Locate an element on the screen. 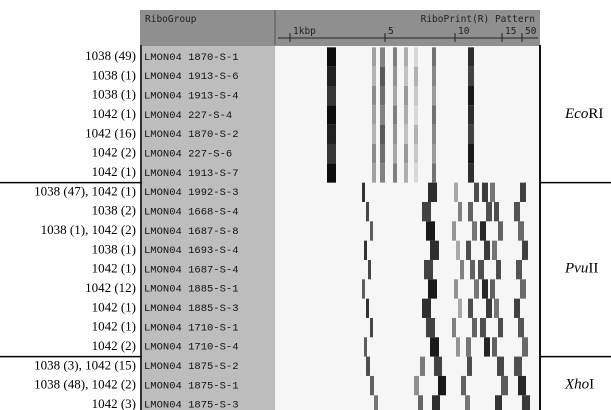 This screenshot has height=410, width=611. ribogroup-label: LMON04 227-S-4 is located at coordinates (188, 116).